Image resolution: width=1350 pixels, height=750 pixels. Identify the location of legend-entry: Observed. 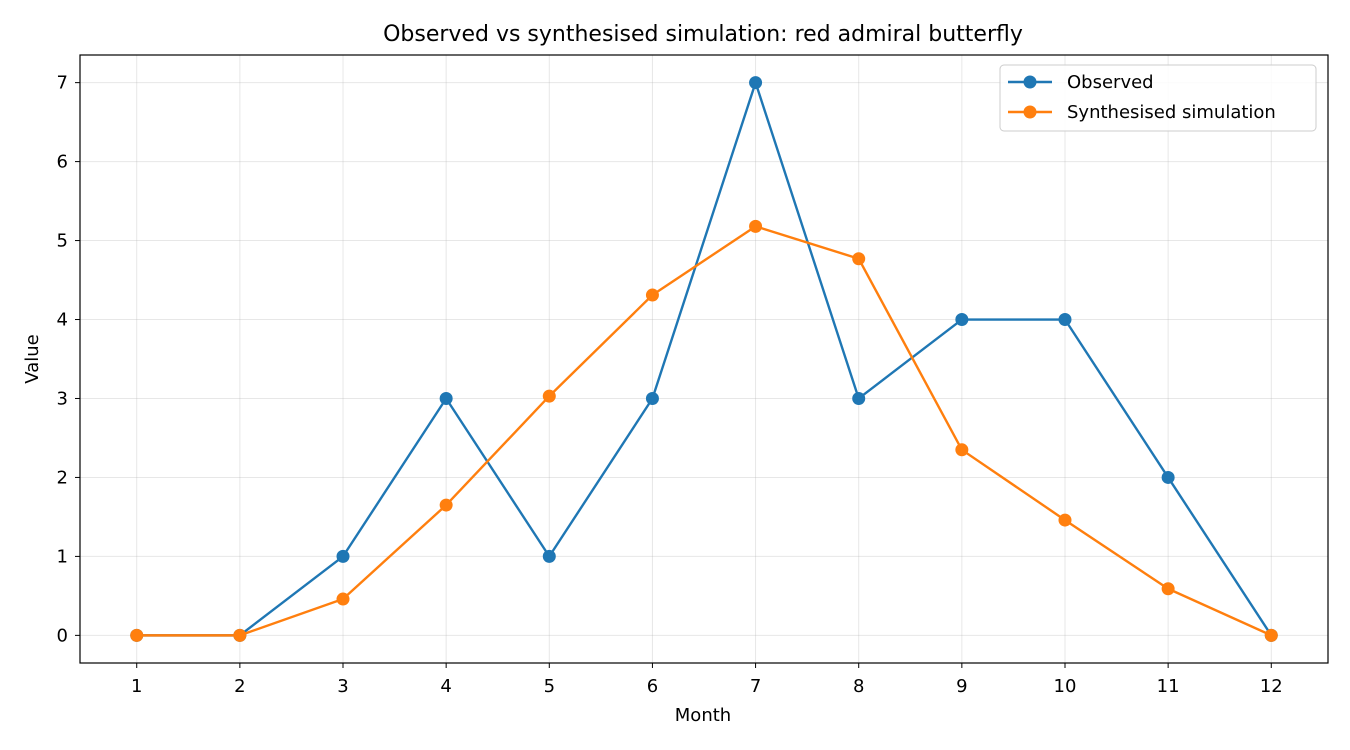
(1081, 82).